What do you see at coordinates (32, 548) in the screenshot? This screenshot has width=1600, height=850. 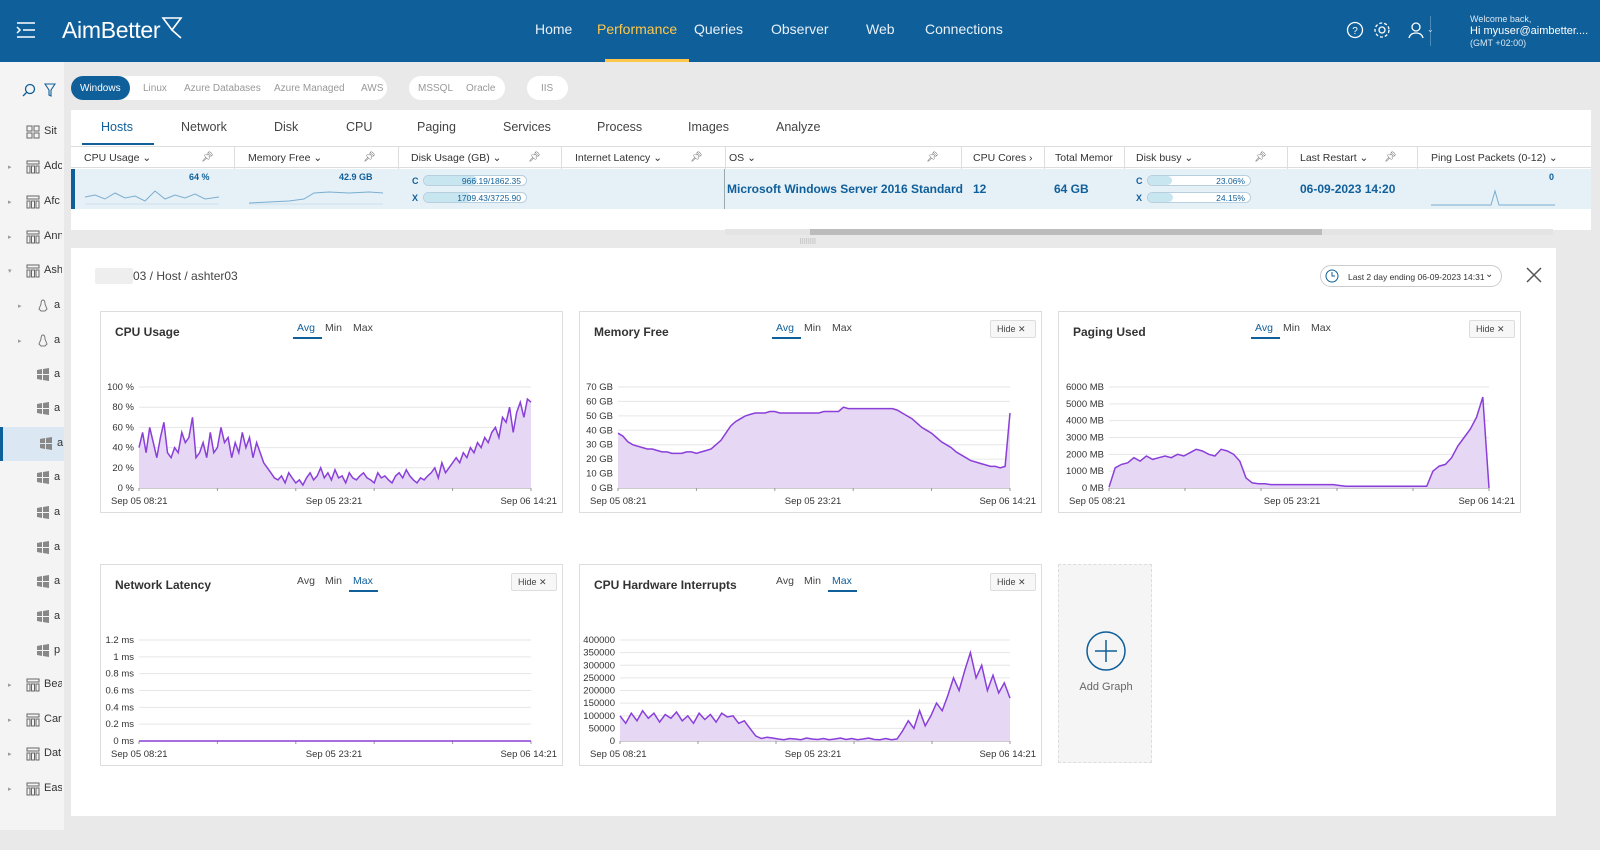 I see `sidebar-item-12: a` at bounding box center [32, 548].